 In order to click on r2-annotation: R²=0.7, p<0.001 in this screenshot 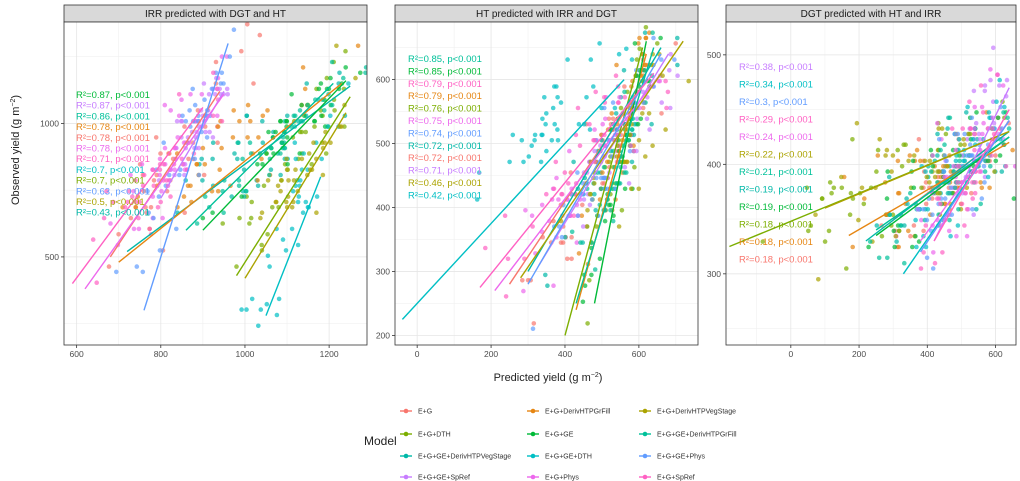, I will do `click(110, 170)`.